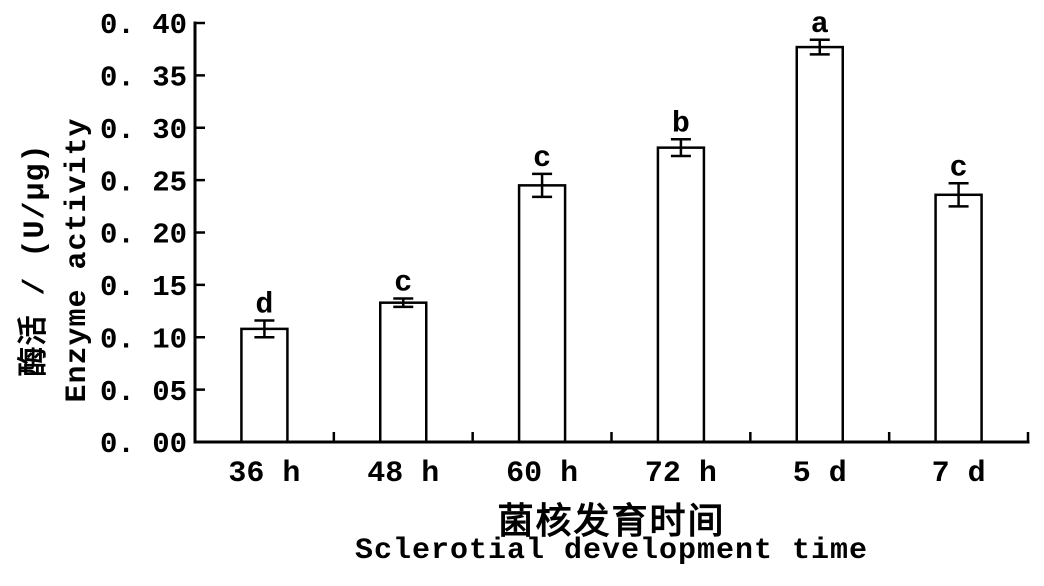 This screenshot has width=1044, height=586. Describe the element at coordinates (264, 474) in the screenshot. I see `x-tick-label: 36 h` at that location.